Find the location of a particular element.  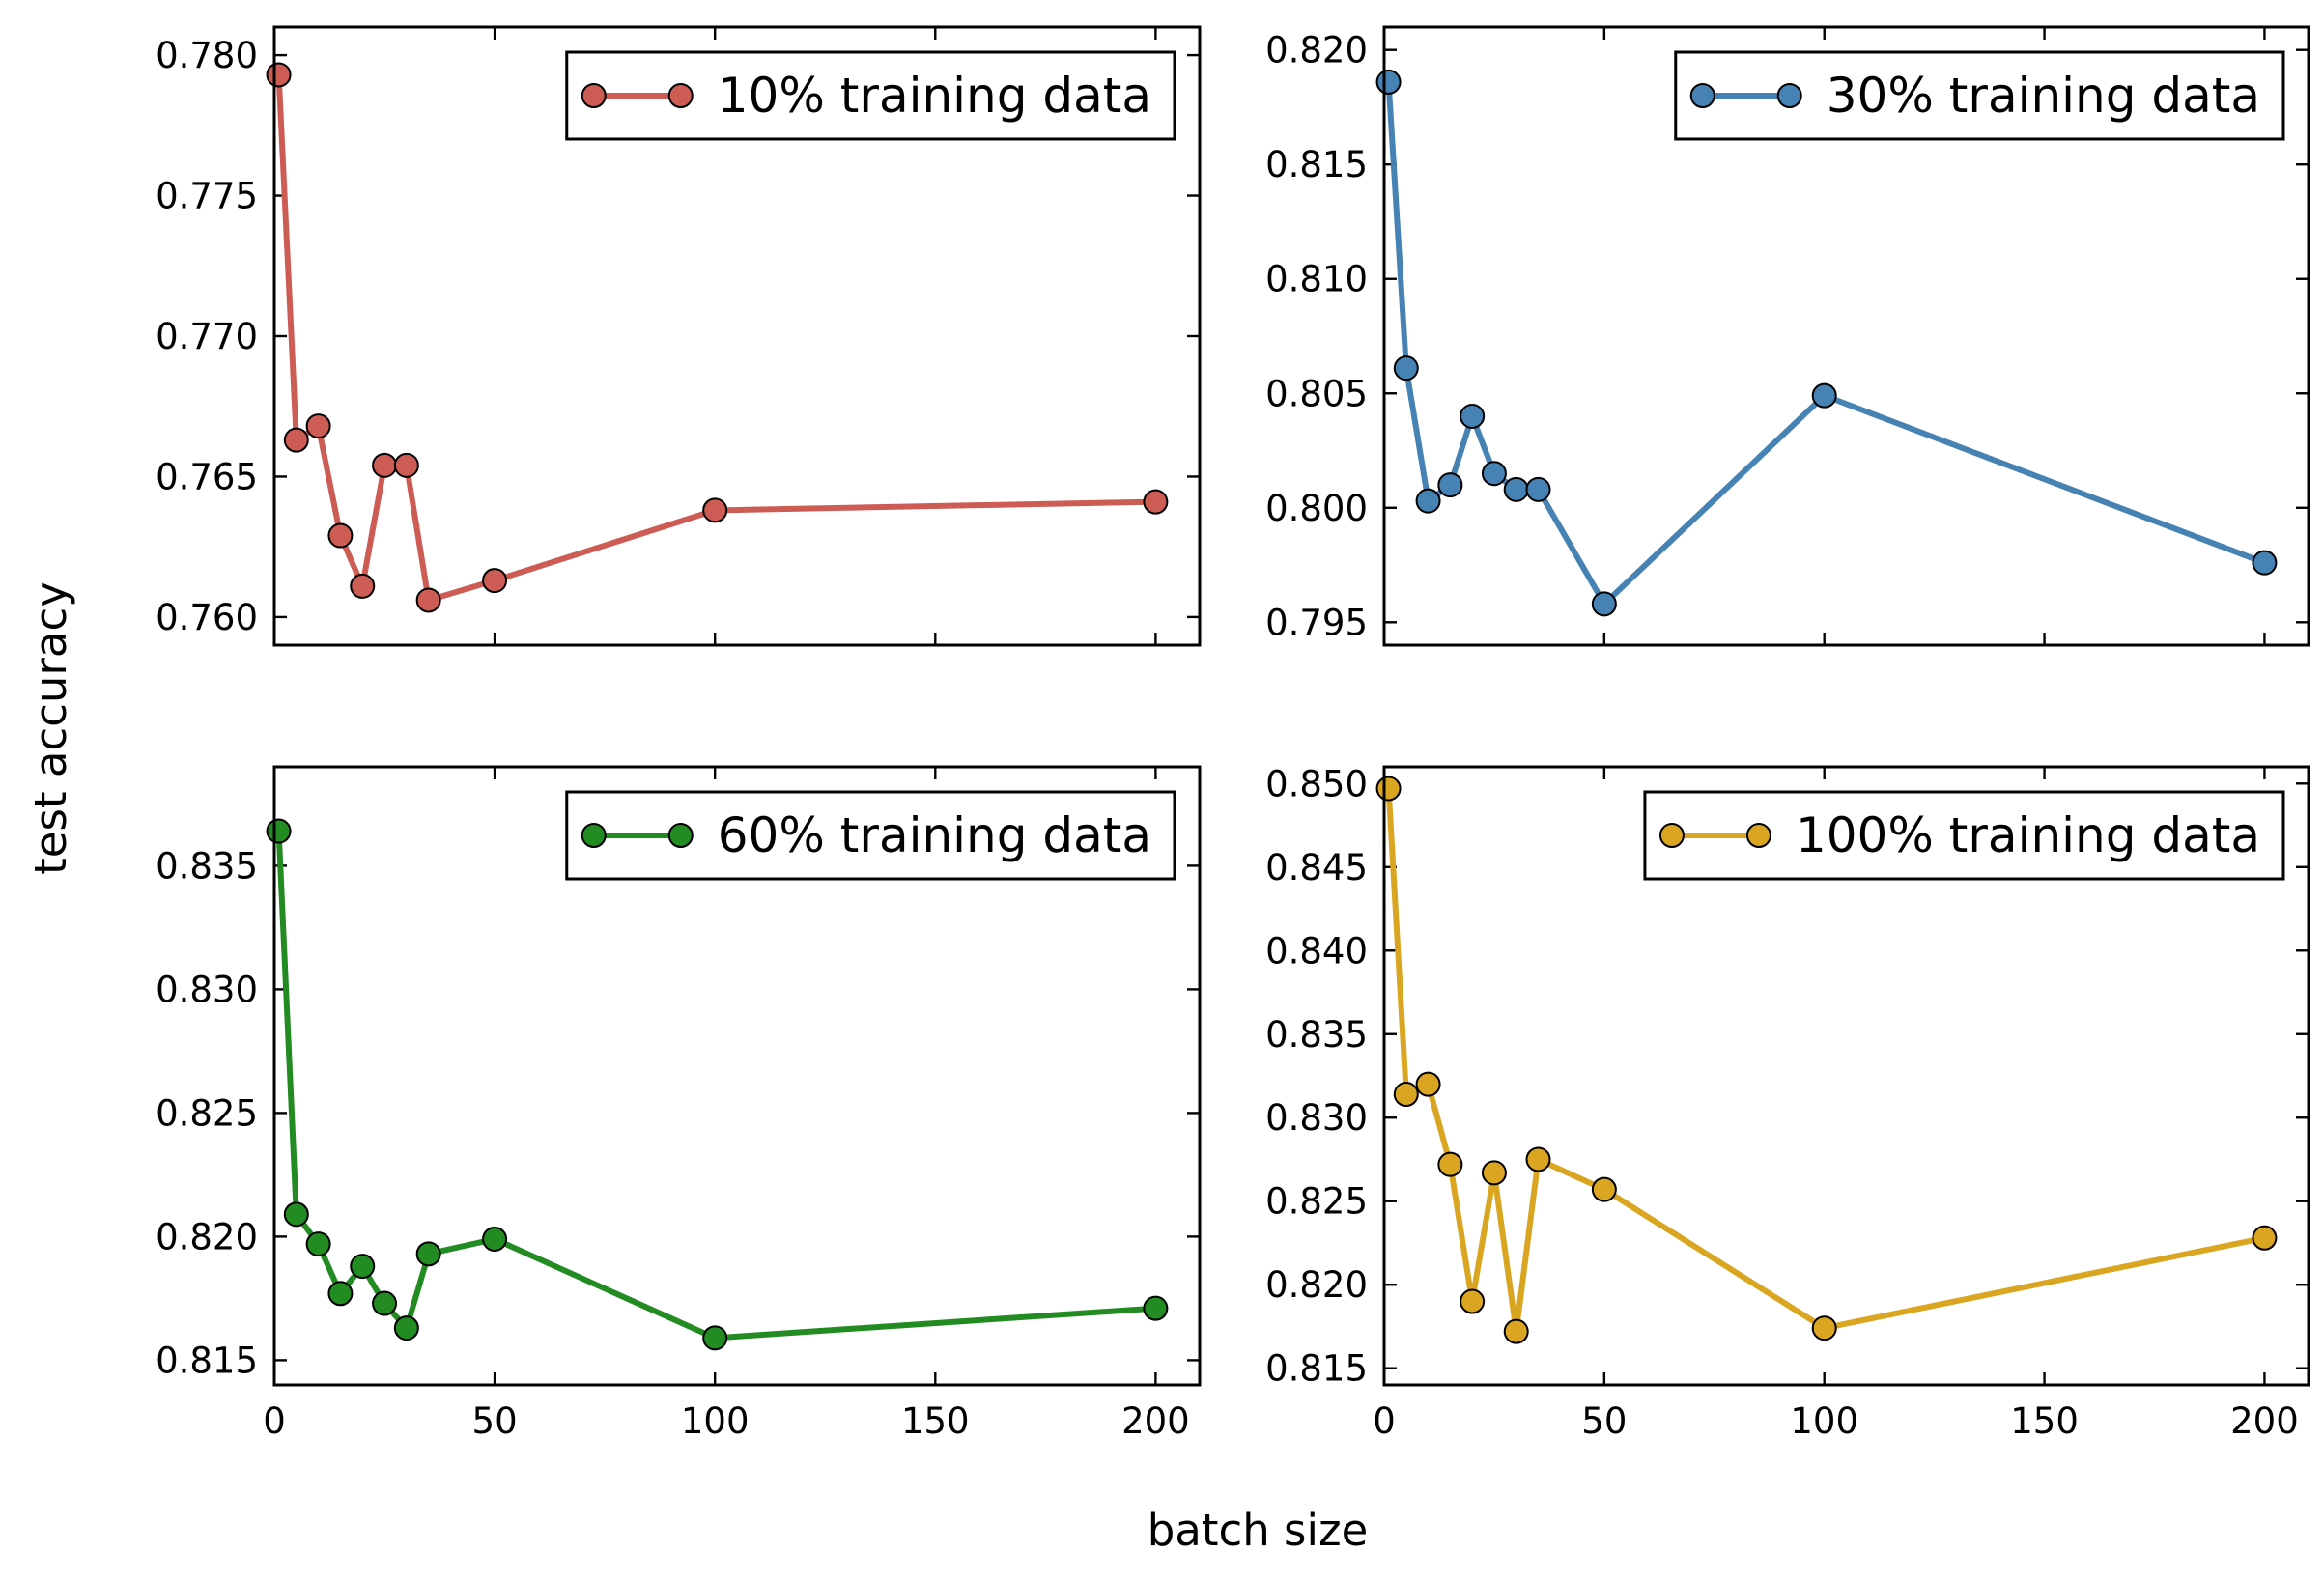

legend: 30% training data is located at coordinates (1979, 95).